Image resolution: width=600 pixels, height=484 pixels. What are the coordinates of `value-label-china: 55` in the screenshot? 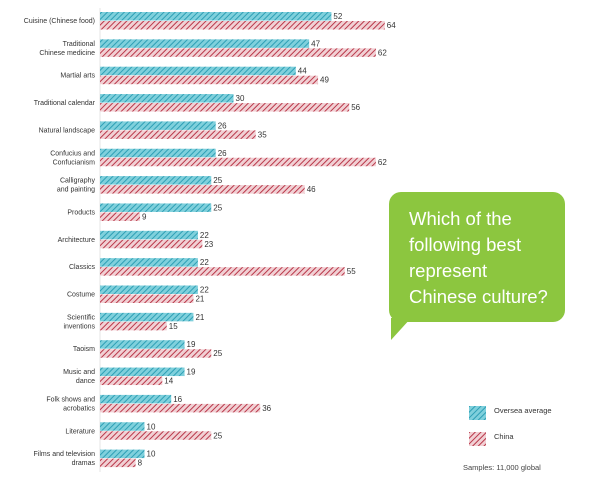 It's located at (351, 271).